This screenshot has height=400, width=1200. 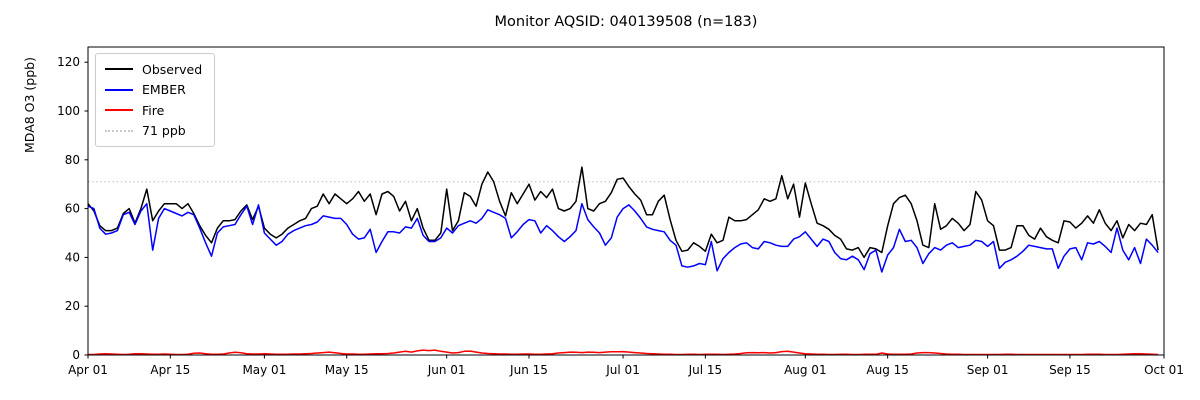 I want to click on y-tick-label: 120, so click(x=68, y=62).